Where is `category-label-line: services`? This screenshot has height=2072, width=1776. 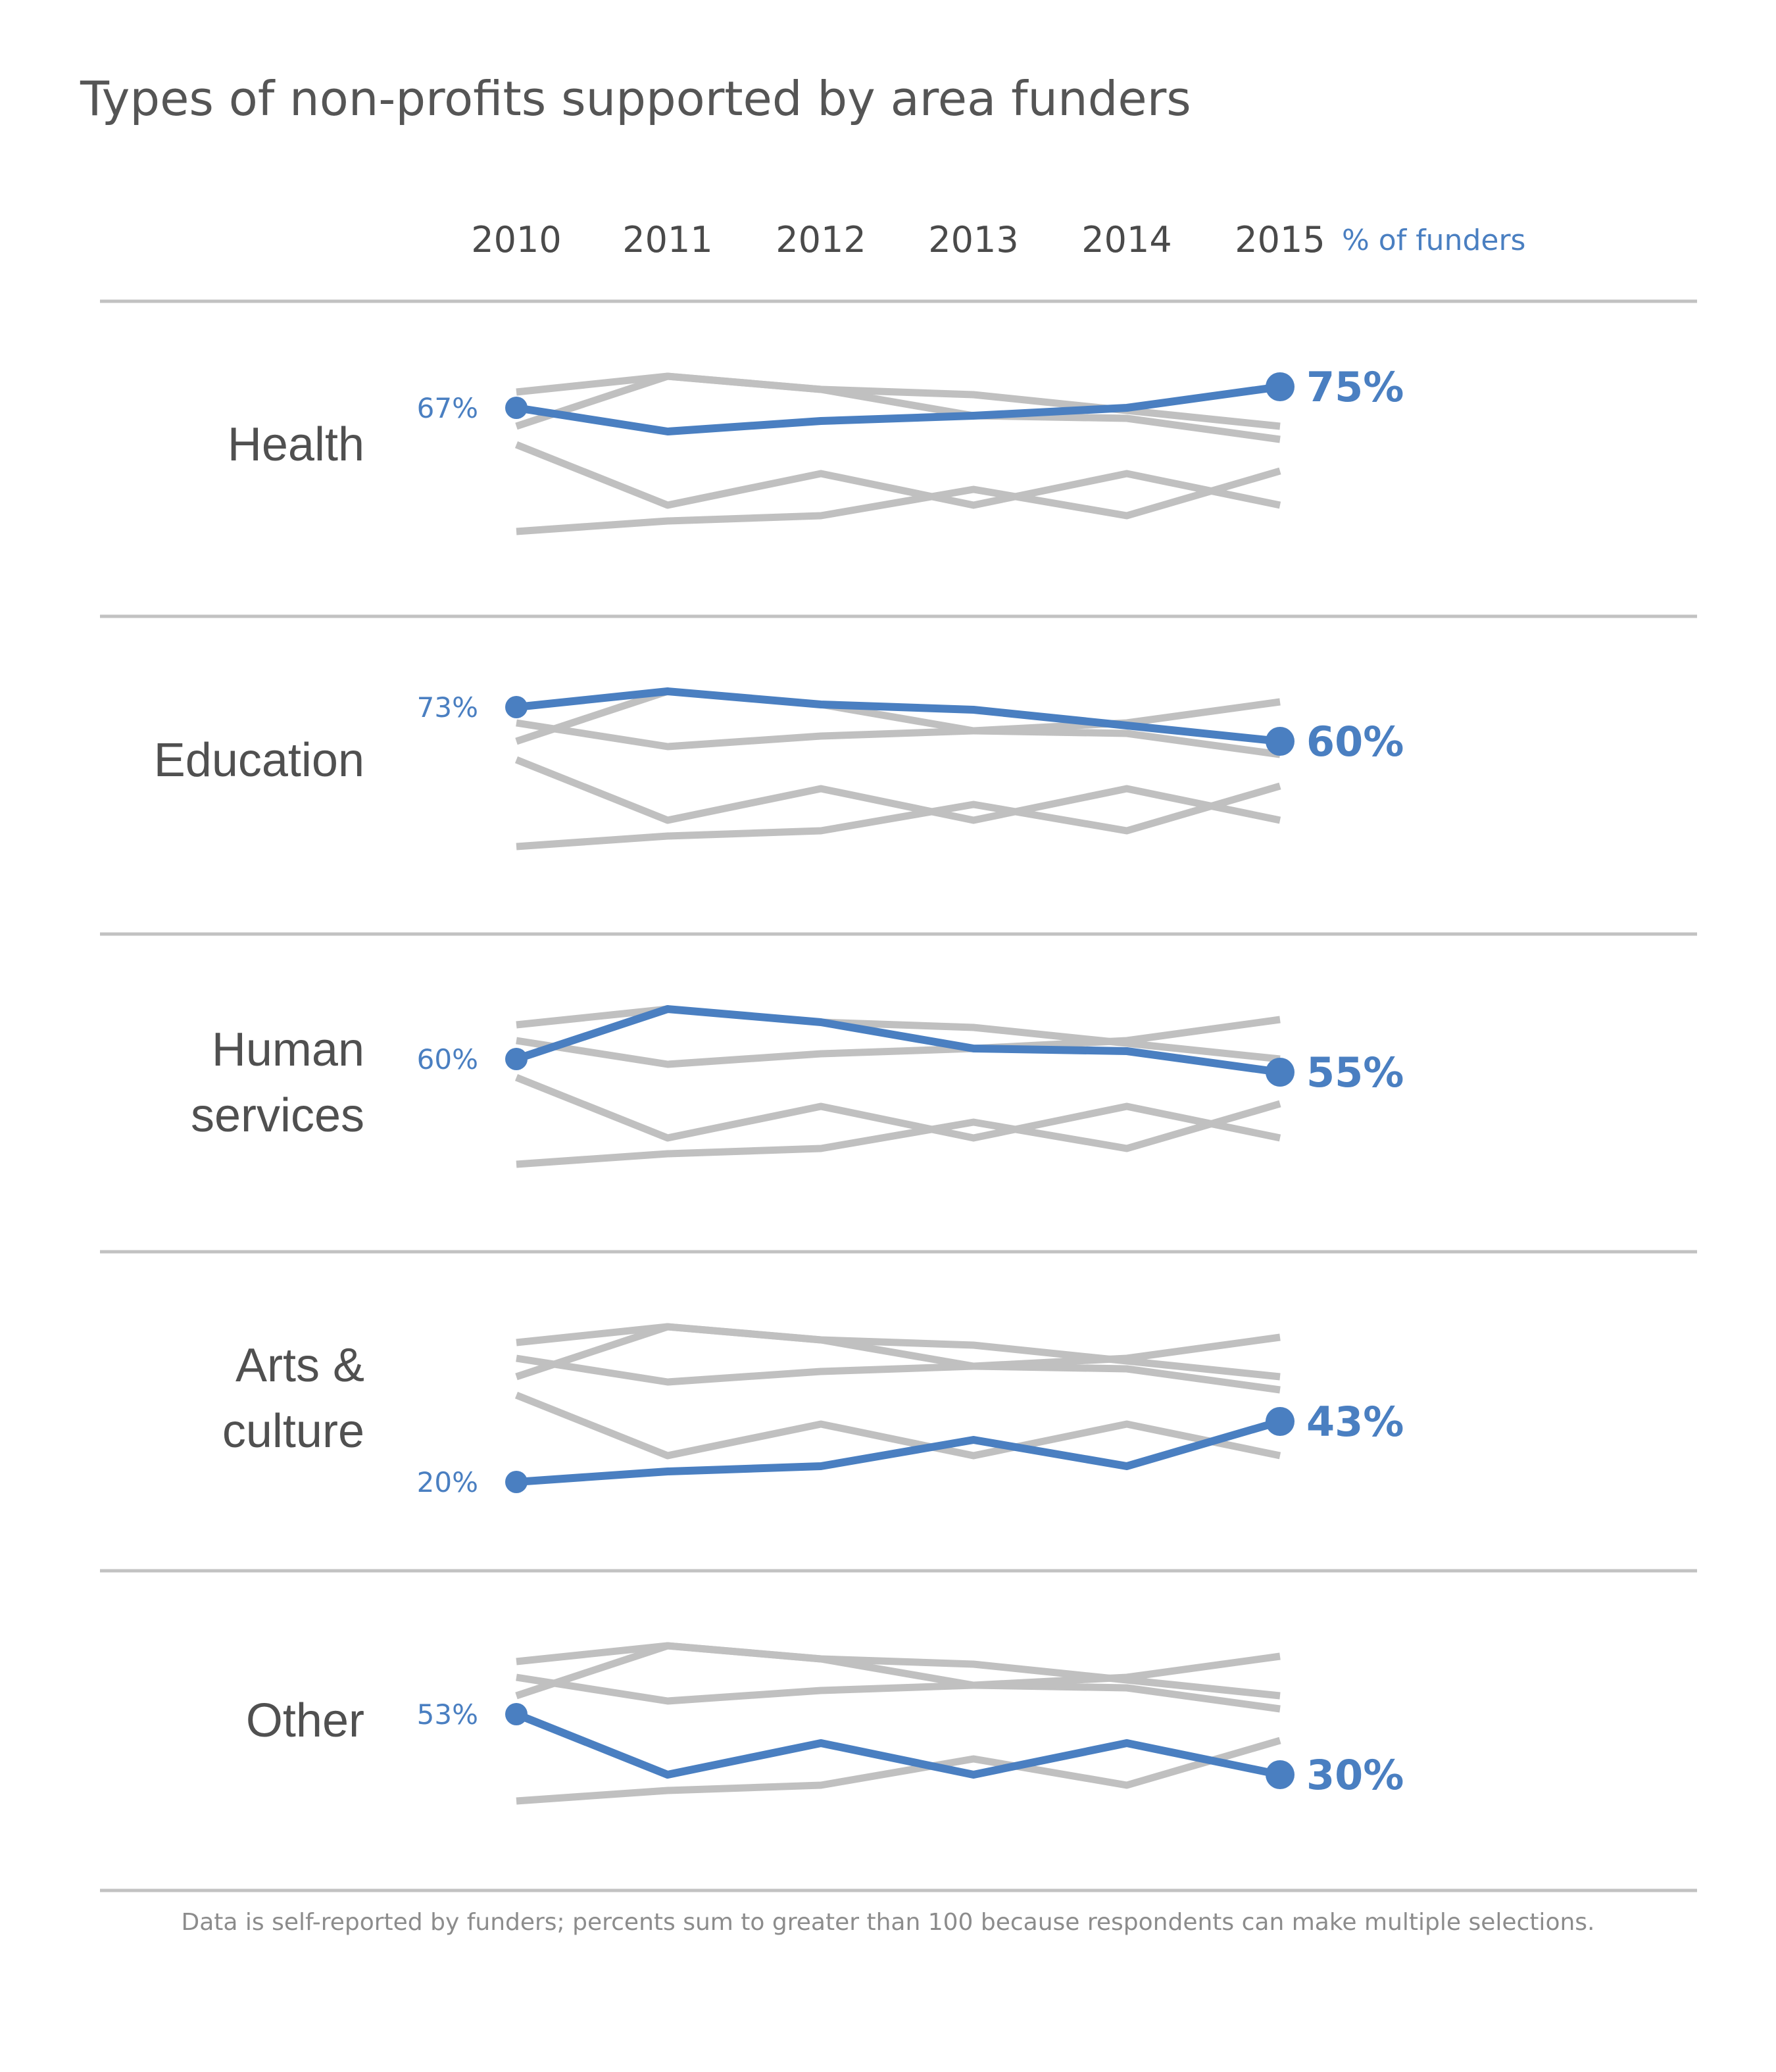 category-label-line: services is located at coordinates (277, 1115).